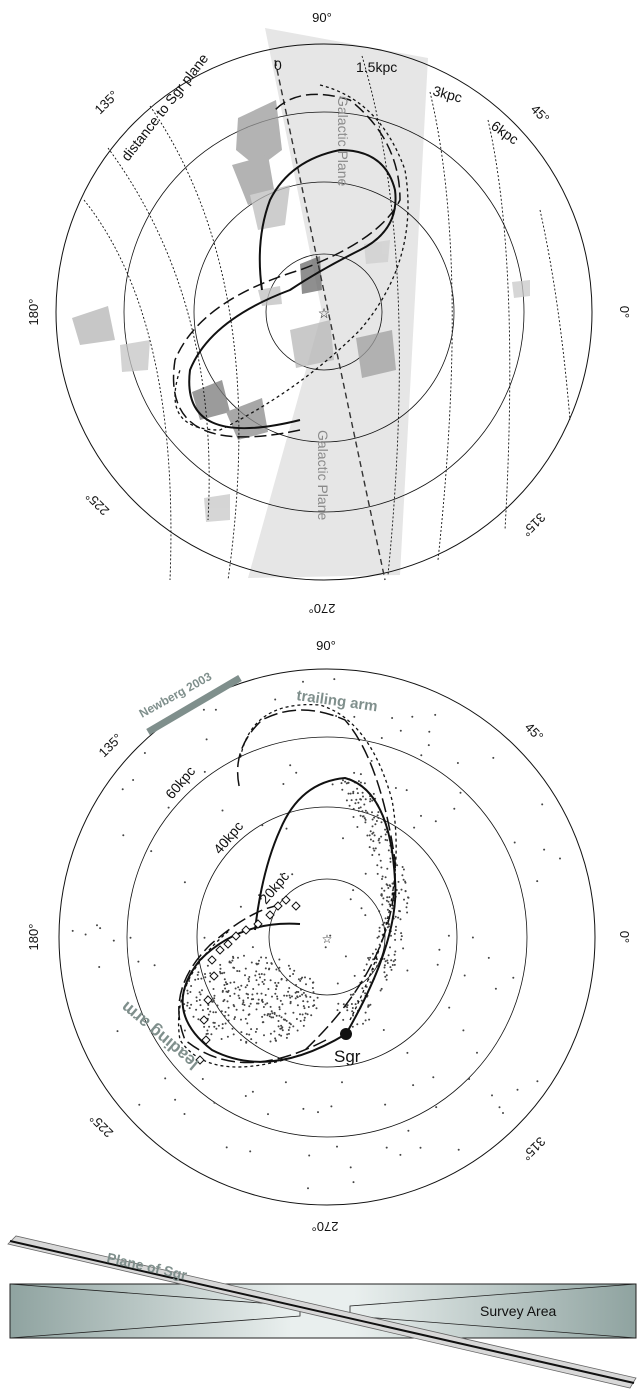 Image resolution: width=638 pixels, height=1395 pixels. Describe the element at coordinates (624, 937) in the screenshot. I see `angle-label-0: 0°` at that location.